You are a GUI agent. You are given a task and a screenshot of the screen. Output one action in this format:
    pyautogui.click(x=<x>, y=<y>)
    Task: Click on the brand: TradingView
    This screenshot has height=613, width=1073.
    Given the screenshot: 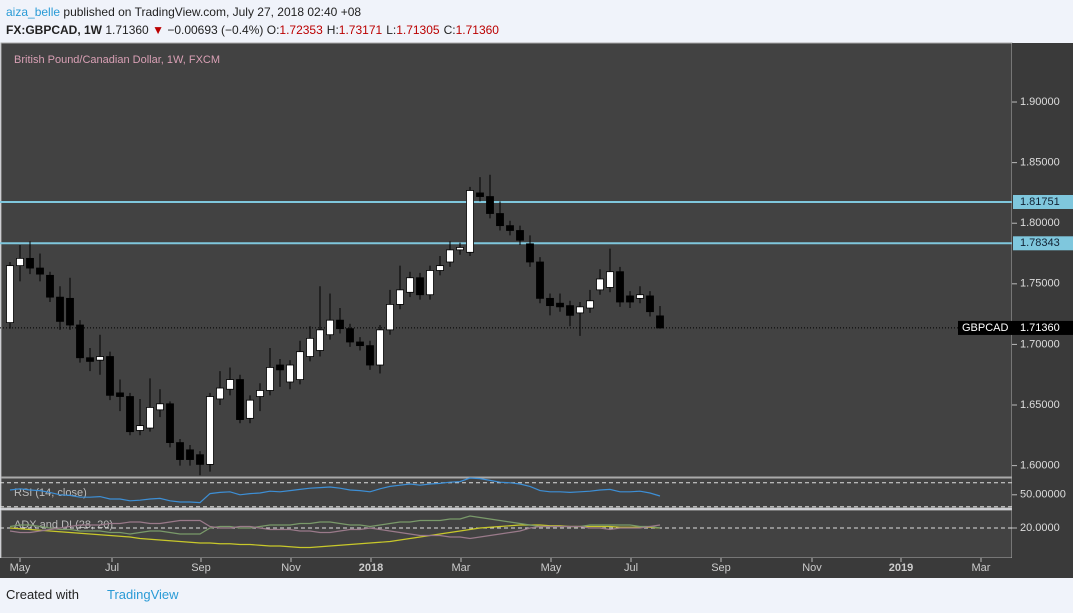 What is the action you would take?
    pyautogui.click(x=142, y=594)
    